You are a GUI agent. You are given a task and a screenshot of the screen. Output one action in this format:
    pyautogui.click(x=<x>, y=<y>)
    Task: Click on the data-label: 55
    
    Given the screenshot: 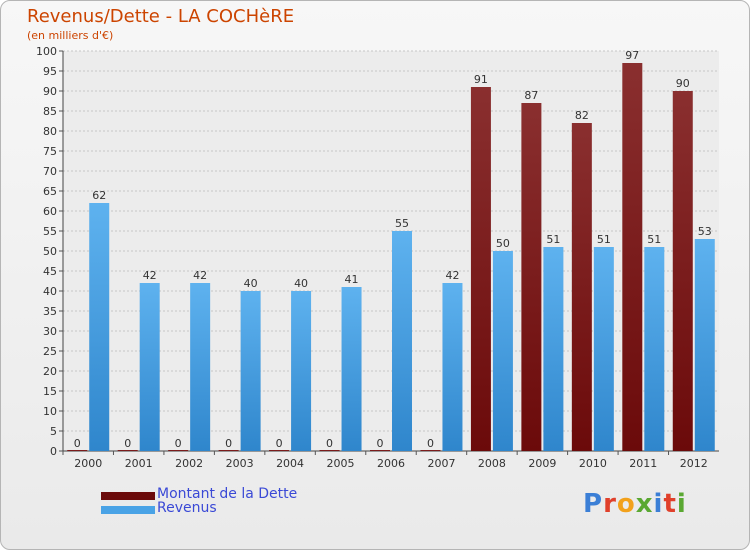 What is the action you would take?
    pyautogui.click(x=402, y=223)
    